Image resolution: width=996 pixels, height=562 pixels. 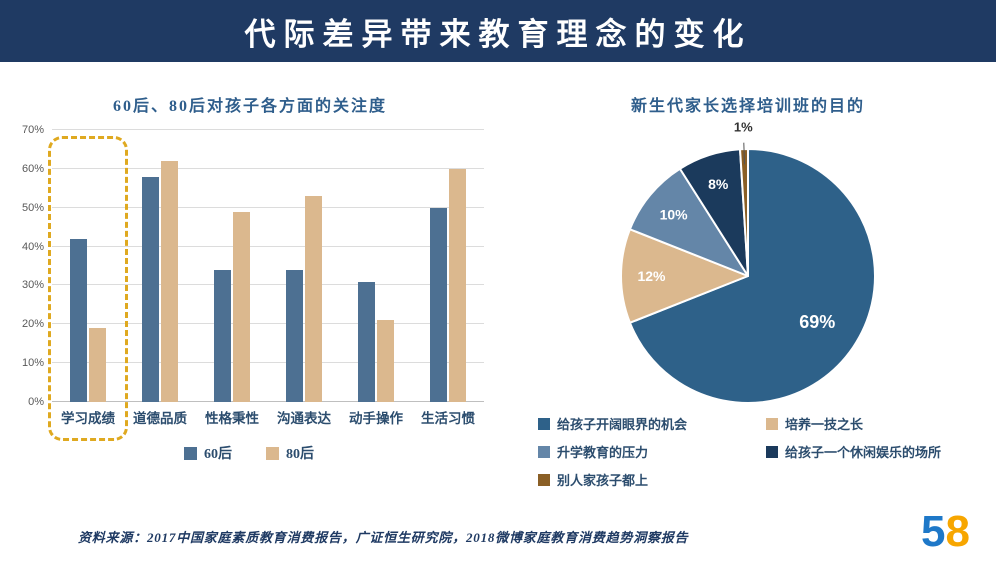 I want to click on y-axis-label-70%: 70%, so click(x=32, y=130).